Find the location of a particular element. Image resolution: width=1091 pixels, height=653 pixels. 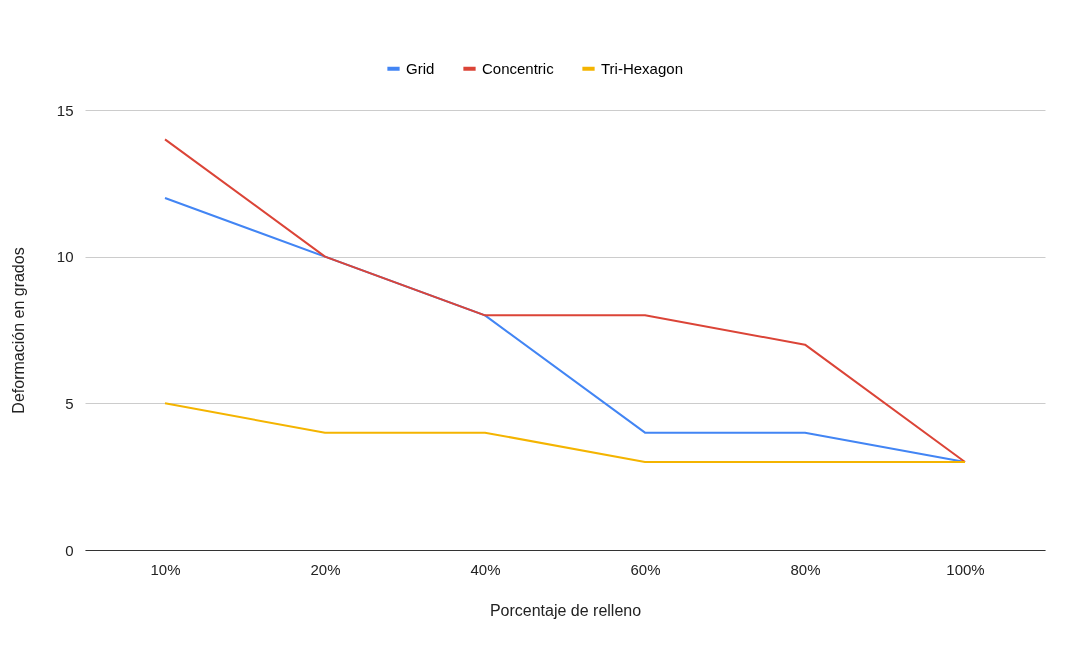

x-axis-title: Porcentaje de relleno is located at coordinates (565, 610).